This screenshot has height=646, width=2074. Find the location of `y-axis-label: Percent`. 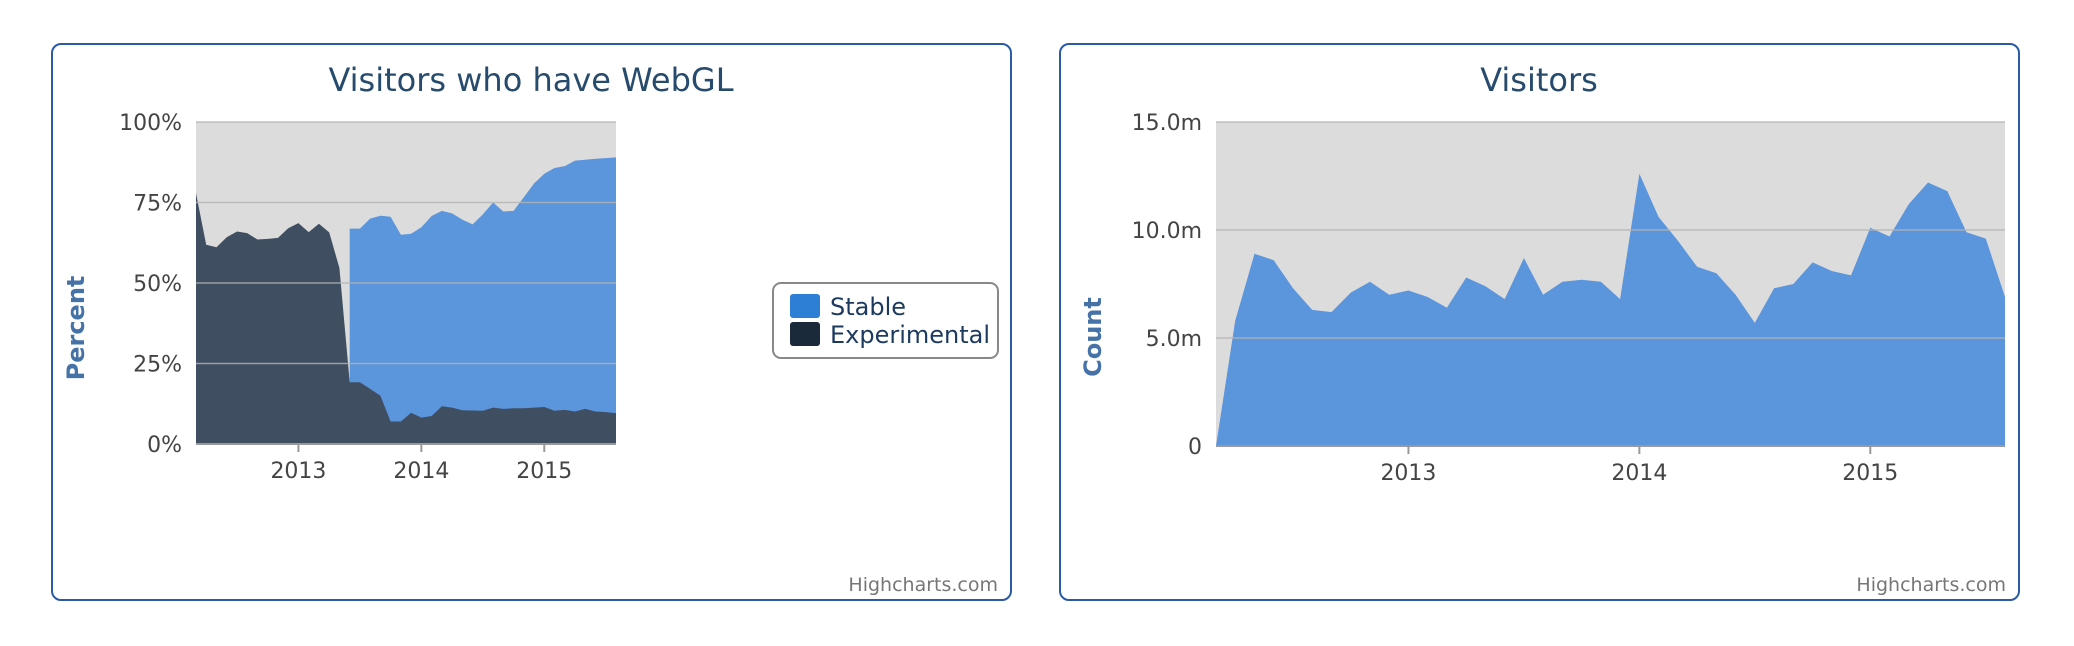

y-axis-label: Percent is located at coordinates (76, 328).